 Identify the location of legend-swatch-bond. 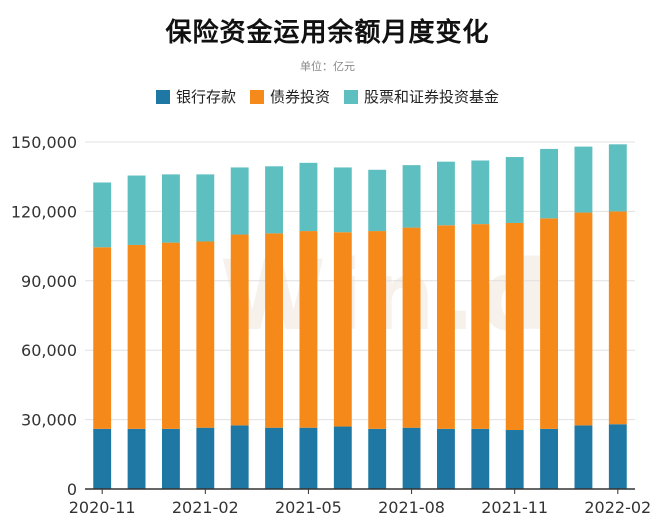
(256, 96).